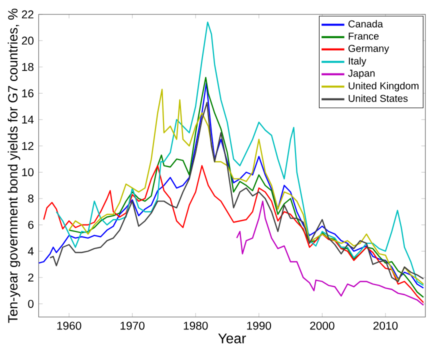  What do you see at coordinates (28, 66) in the screenshot?
I see `y-tick-label: 18` at bounding box center [28, 66].